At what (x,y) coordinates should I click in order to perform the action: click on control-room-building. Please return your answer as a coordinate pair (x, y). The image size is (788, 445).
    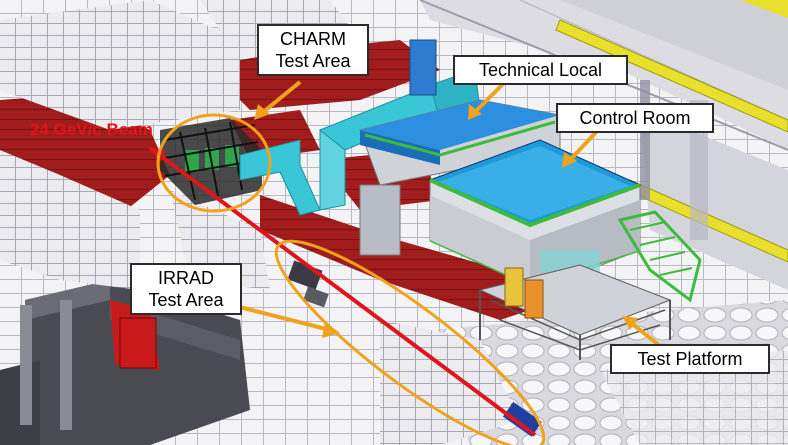
    Looking at the image, I should click on (535, 213).